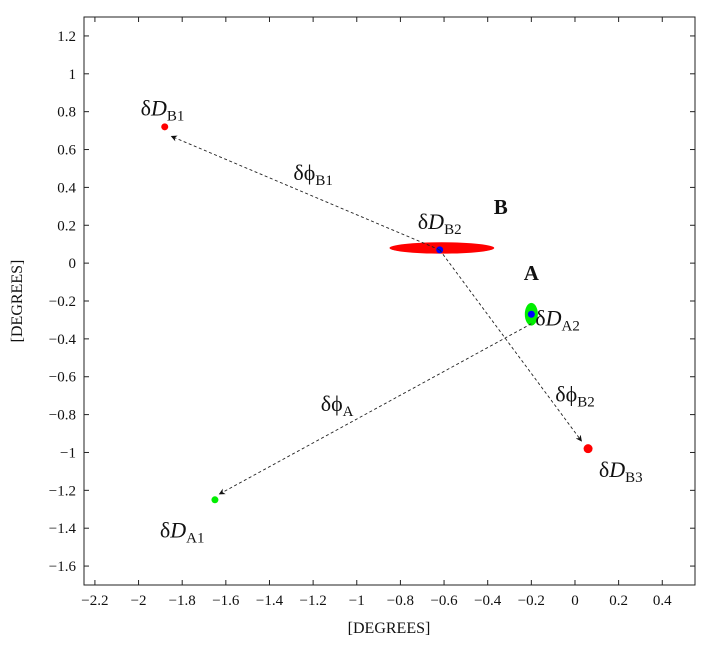  I want to click on annotation-subscript: A2, so click(570, 327).